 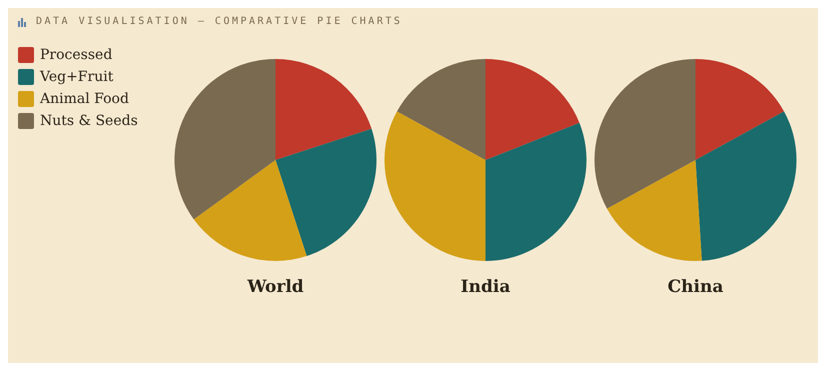 I want to click on text: India, so click(x=485, y=287).